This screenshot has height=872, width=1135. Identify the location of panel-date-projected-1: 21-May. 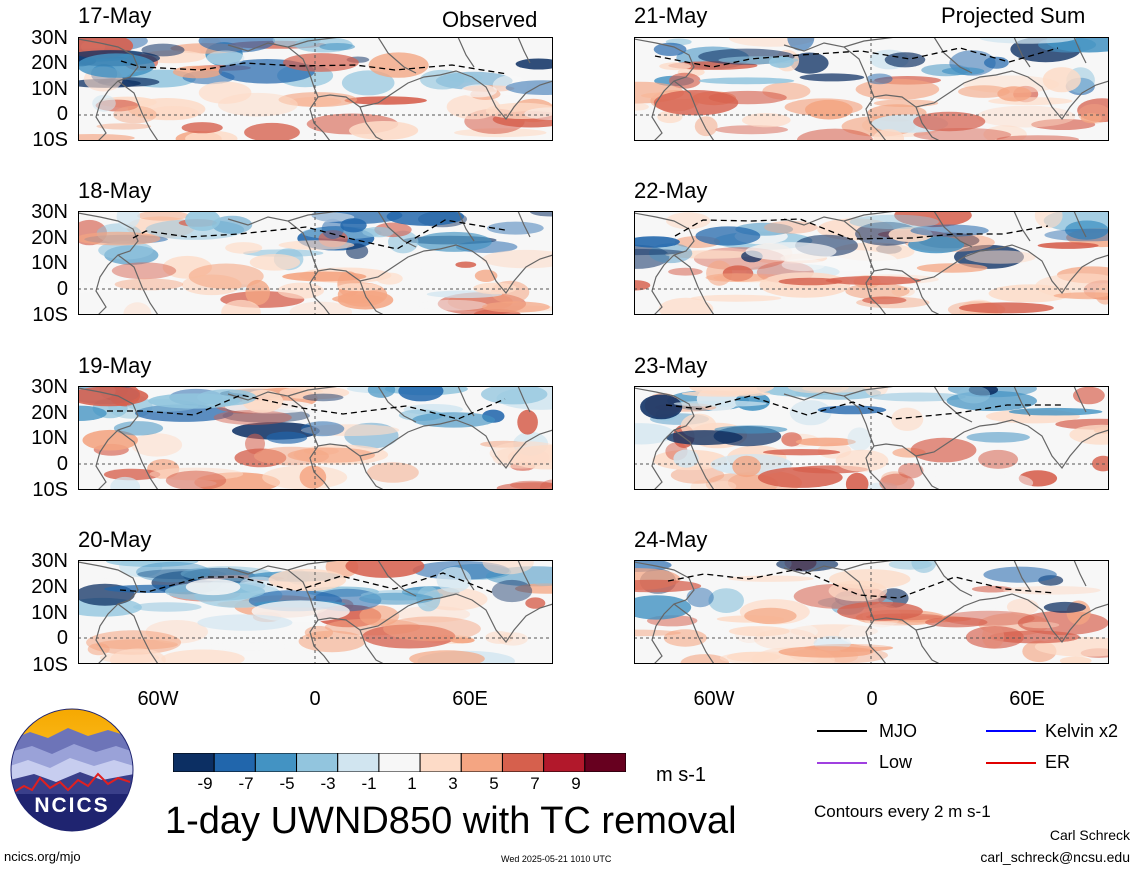
(671, 15).